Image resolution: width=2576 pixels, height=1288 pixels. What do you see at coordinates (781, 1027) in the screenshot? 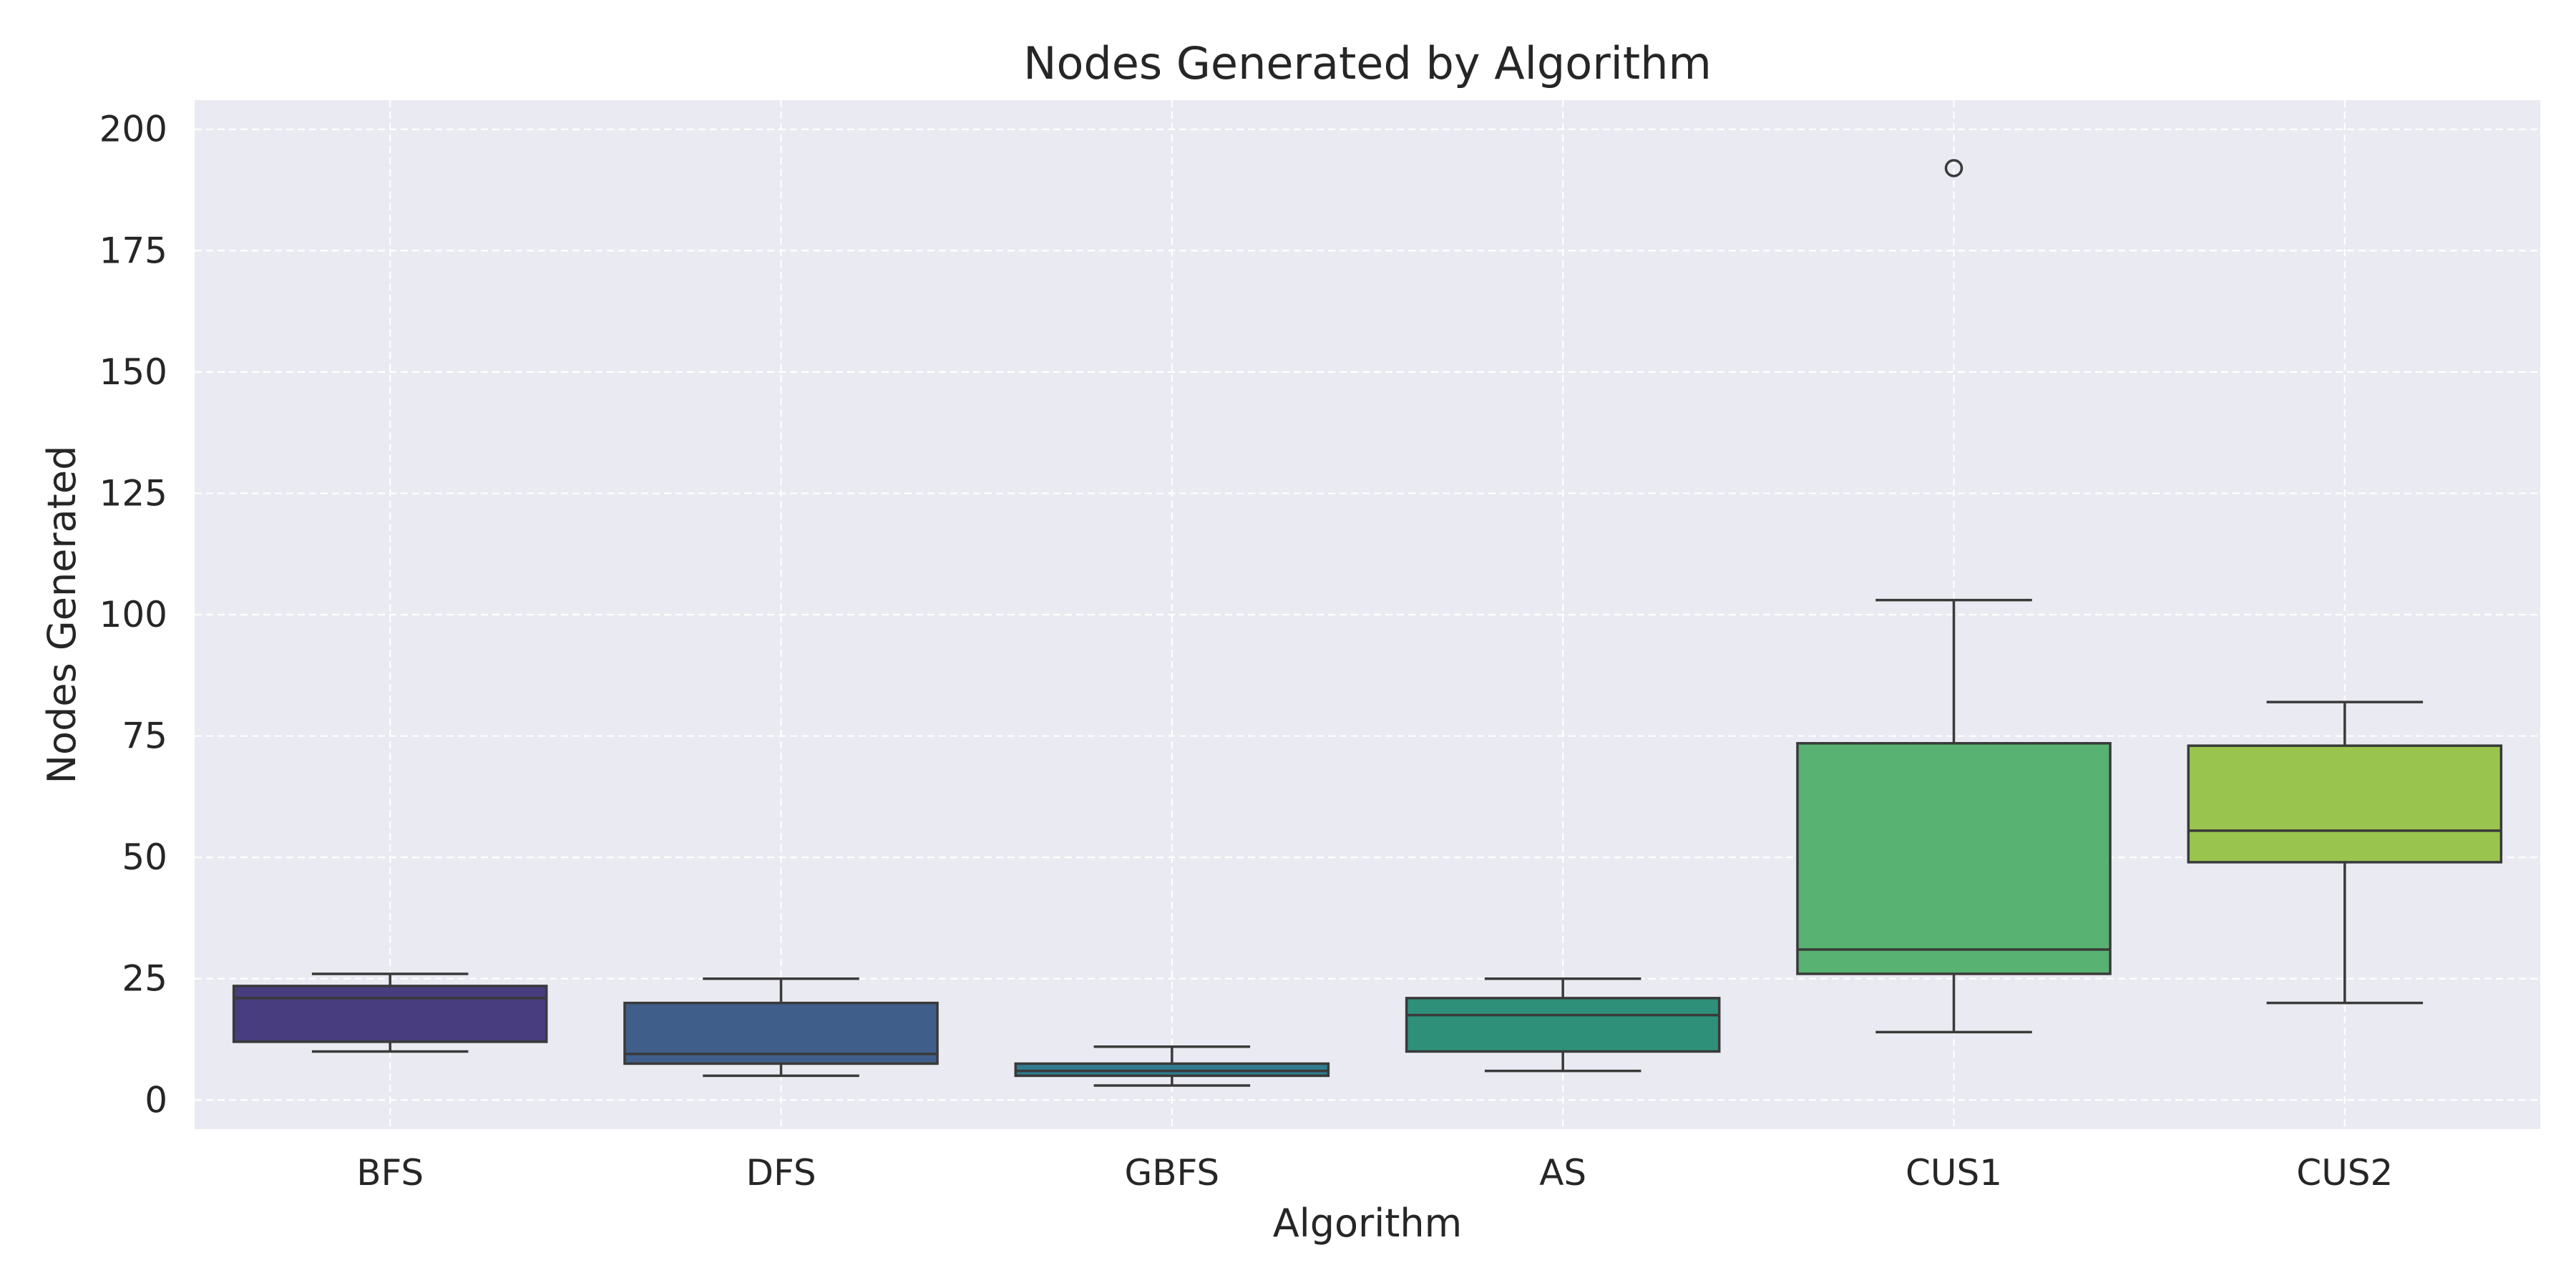
I see `box-dfs` at bounding box center [781, 1027].